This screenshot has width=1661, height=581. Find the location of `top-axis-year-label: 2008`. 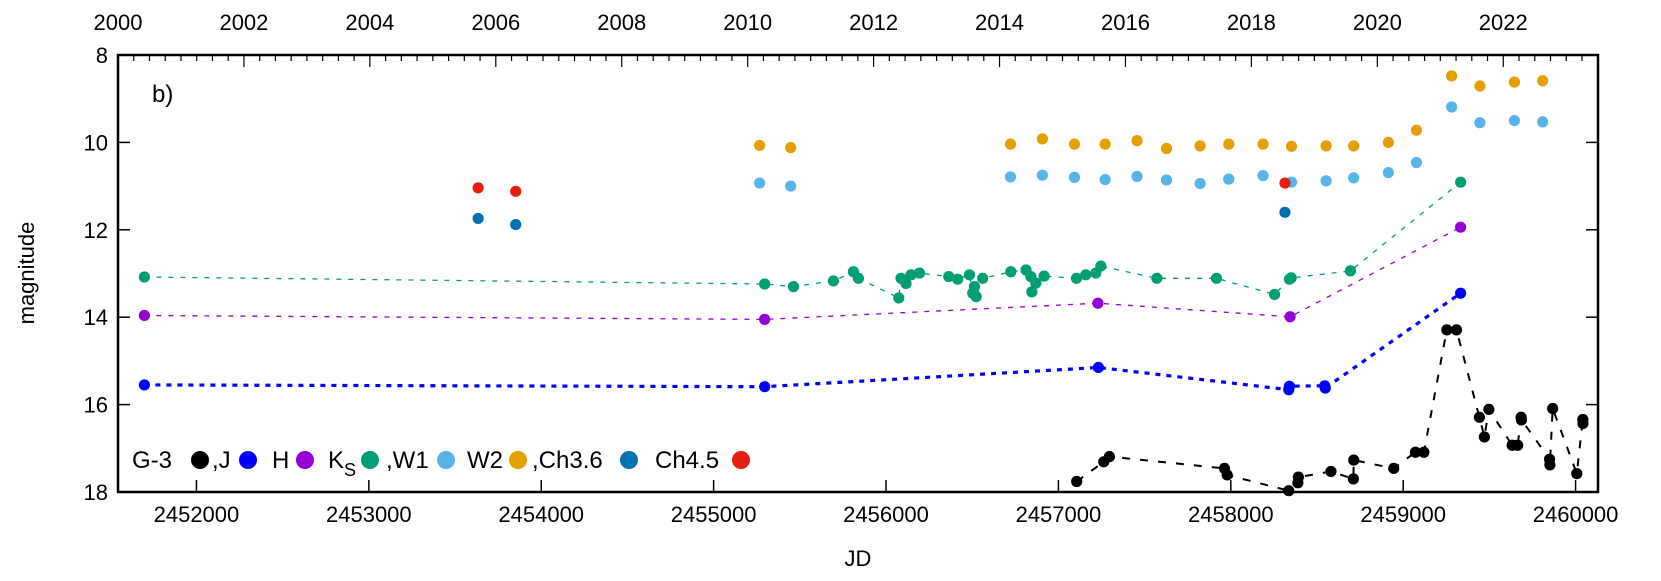

top-axis-year-label: 2008 is located at coordinates (621, 22).